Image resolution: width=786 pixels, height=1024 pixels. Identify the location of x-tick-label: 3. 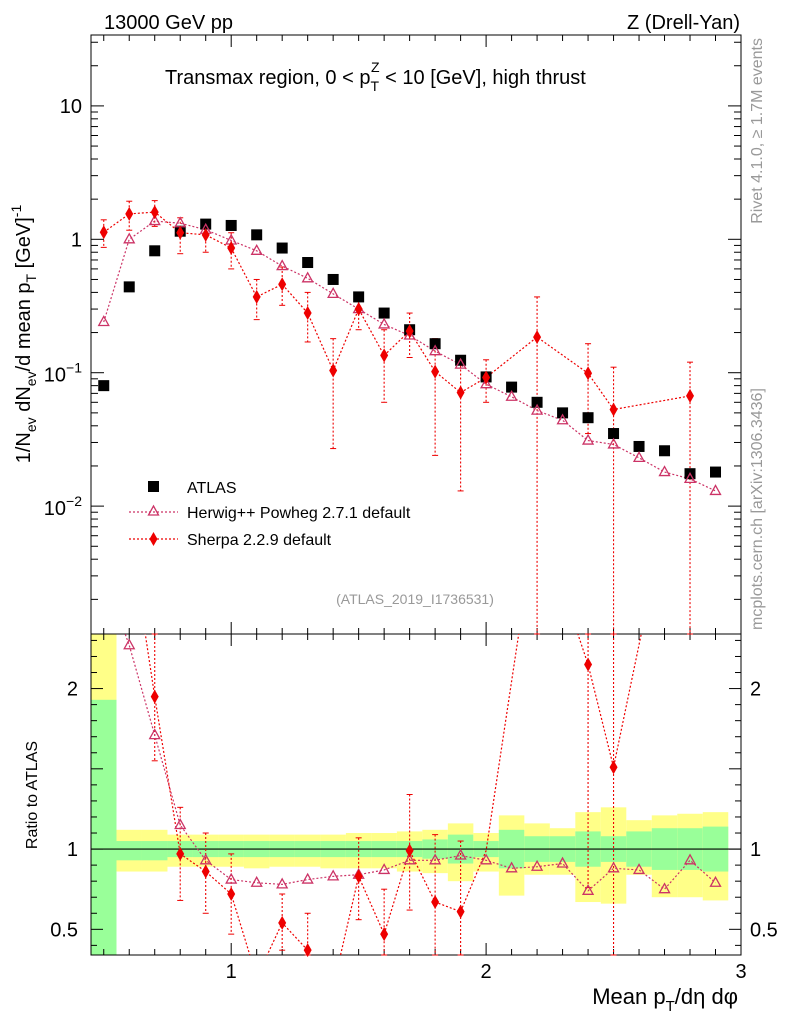
(740, 972).